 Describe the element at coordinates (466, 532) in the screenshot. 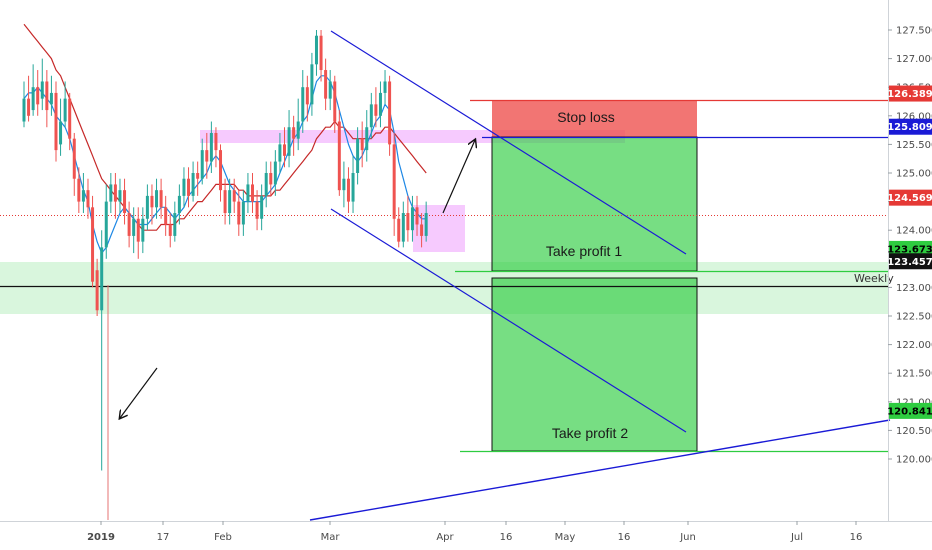

I see `time-axis: 2019 17 Feb Mar Apr 16 May 16 Jun Jul 16` at that location.